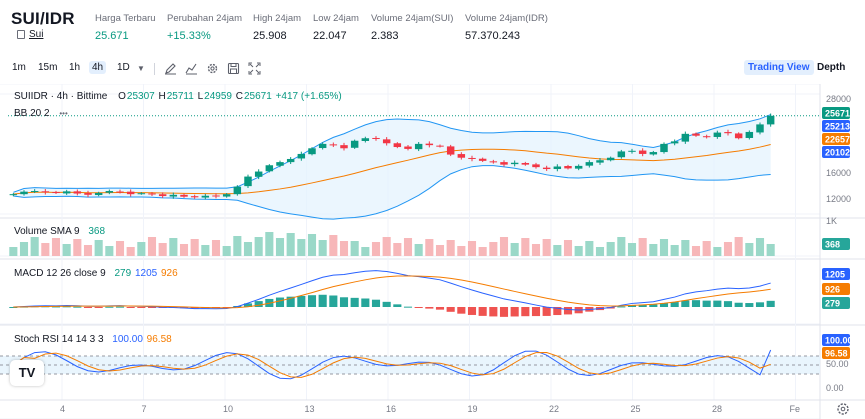 The width and height of the screenshot is (865, 419). I want to click on time-tick-label: 4, so click(62, 409).